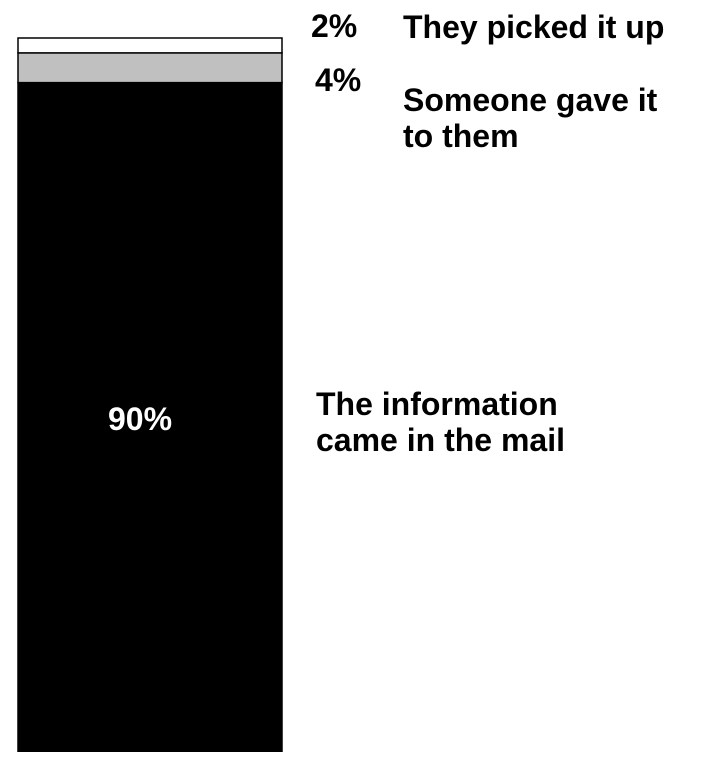 This screenshot has height=757, width=728. Describe the element at coordinates (150, 45) in the screenshot. I see `bar-segment-picked` at that location.